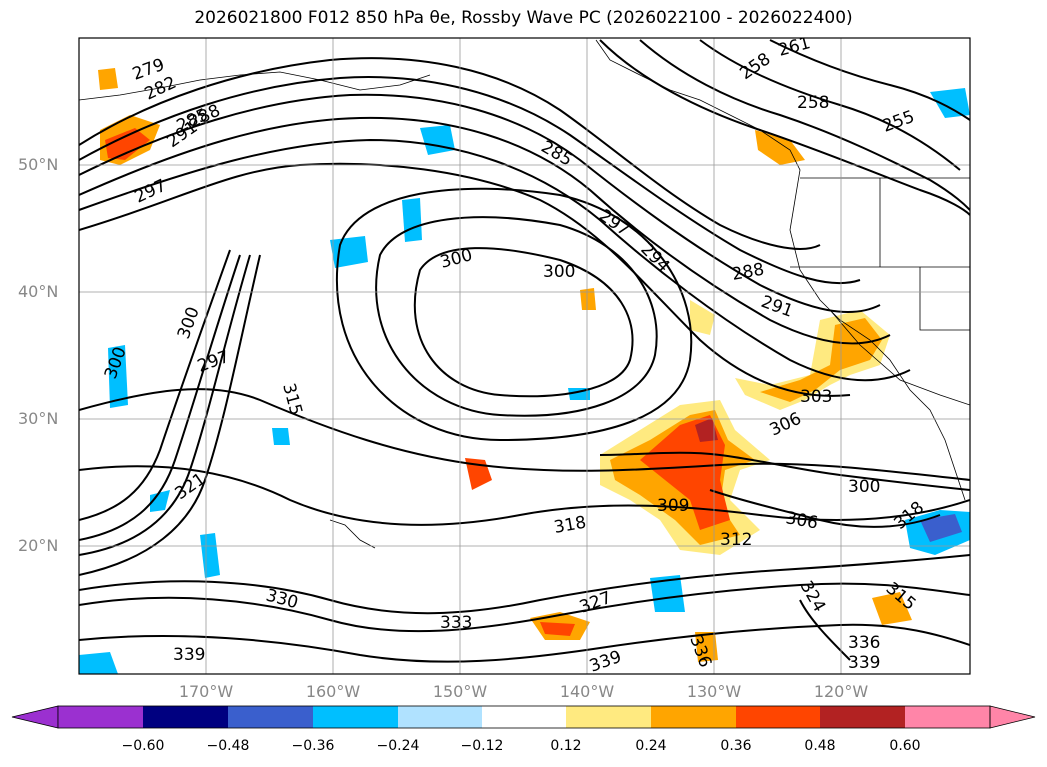 The height and width of the screenshot is (767, 1047). Describe the element at coordinates (38, 418) in the screenshot. I see `lat-label: 30°N` at that location.